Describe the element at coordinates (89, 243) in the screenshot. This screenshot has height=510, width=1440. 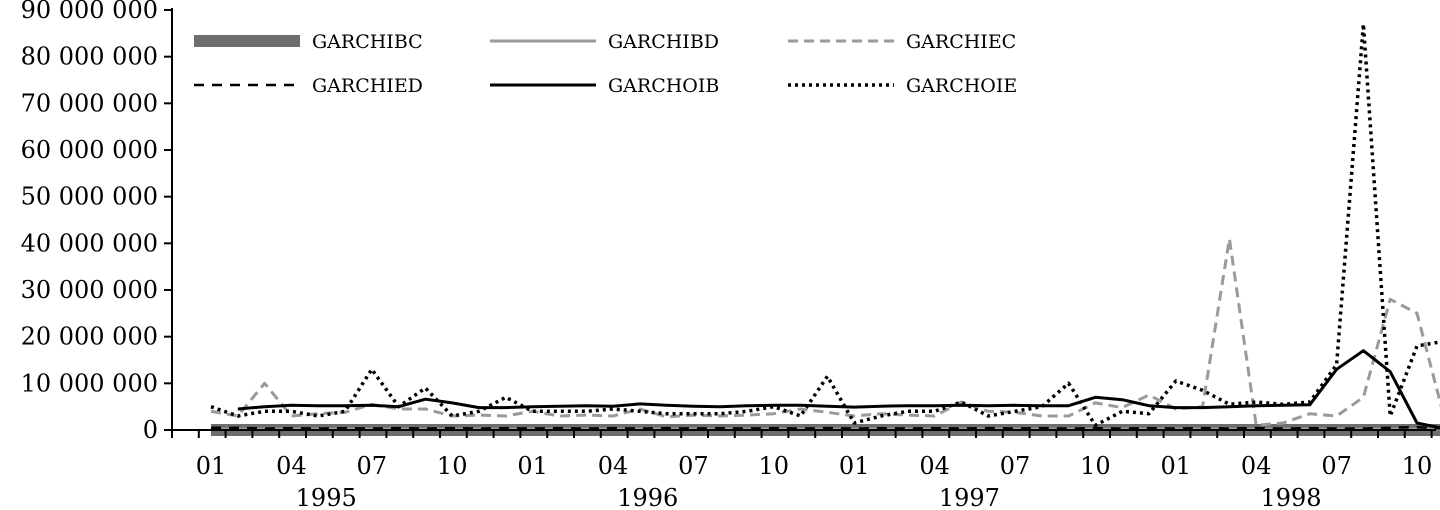
I see `y-tick-label: 40 000 000` at that location.